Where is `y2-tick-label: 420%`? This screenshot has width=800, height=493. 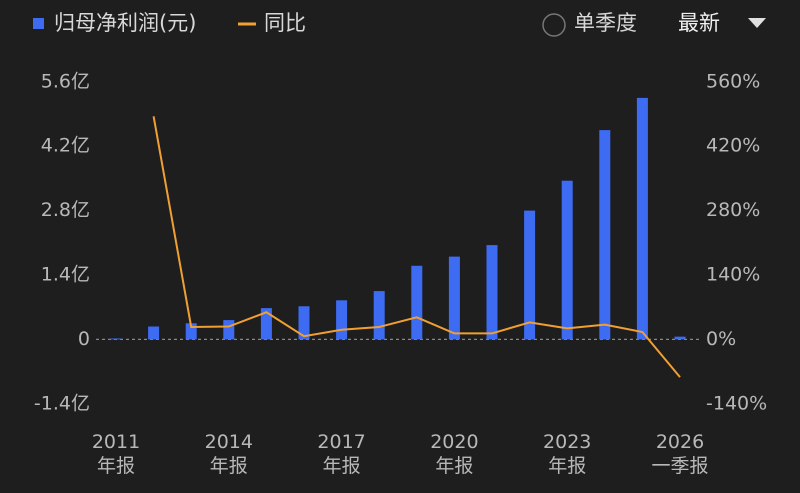
y2-tick-label: 420% is located at coordinates (733, 146).